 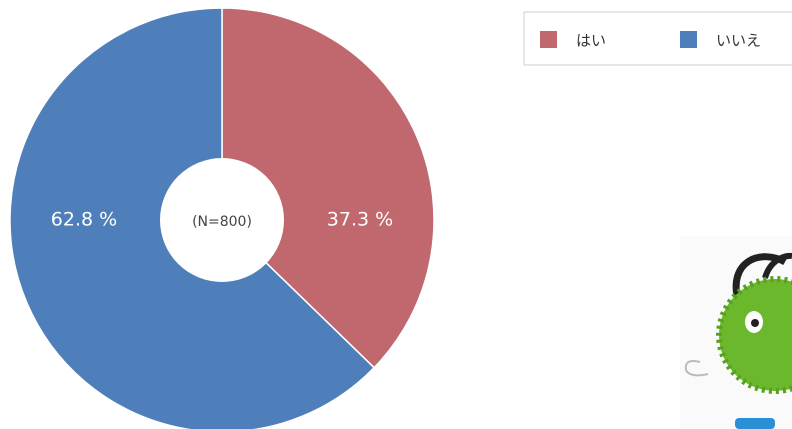 What do you see at coordinates (84, 220) in the screenshot?
I see `value-label: 62.8 %` at bounding box center [84, 220].